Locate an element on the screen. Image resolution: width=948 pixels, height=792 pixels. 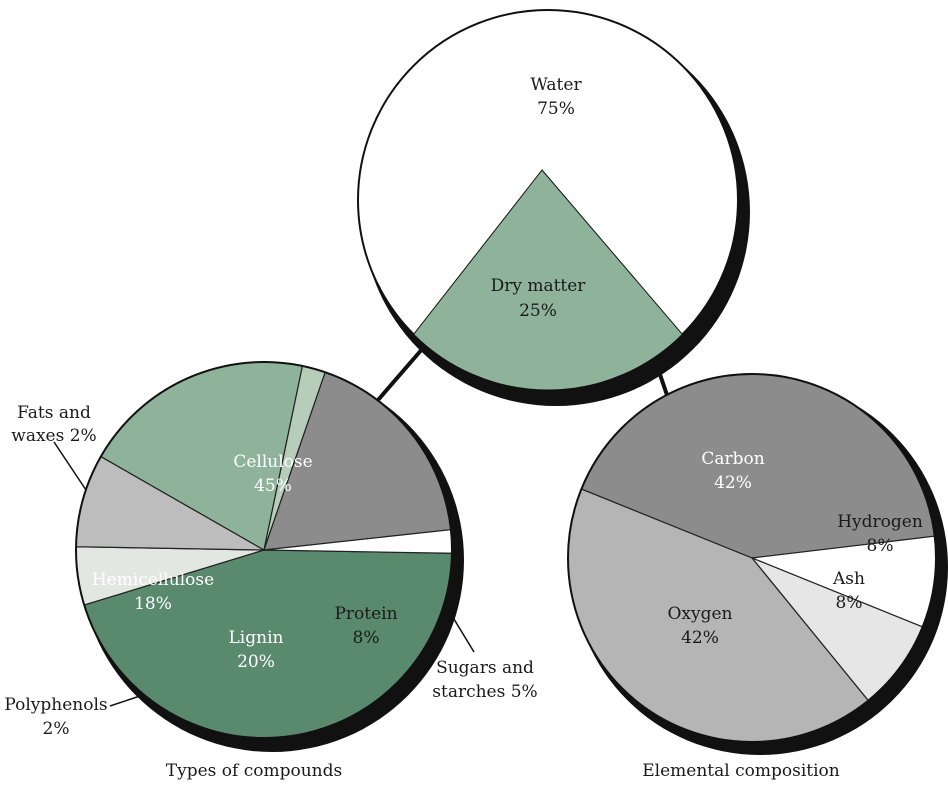
slice-value-ash: 8% is located at coordinates (849, 603).